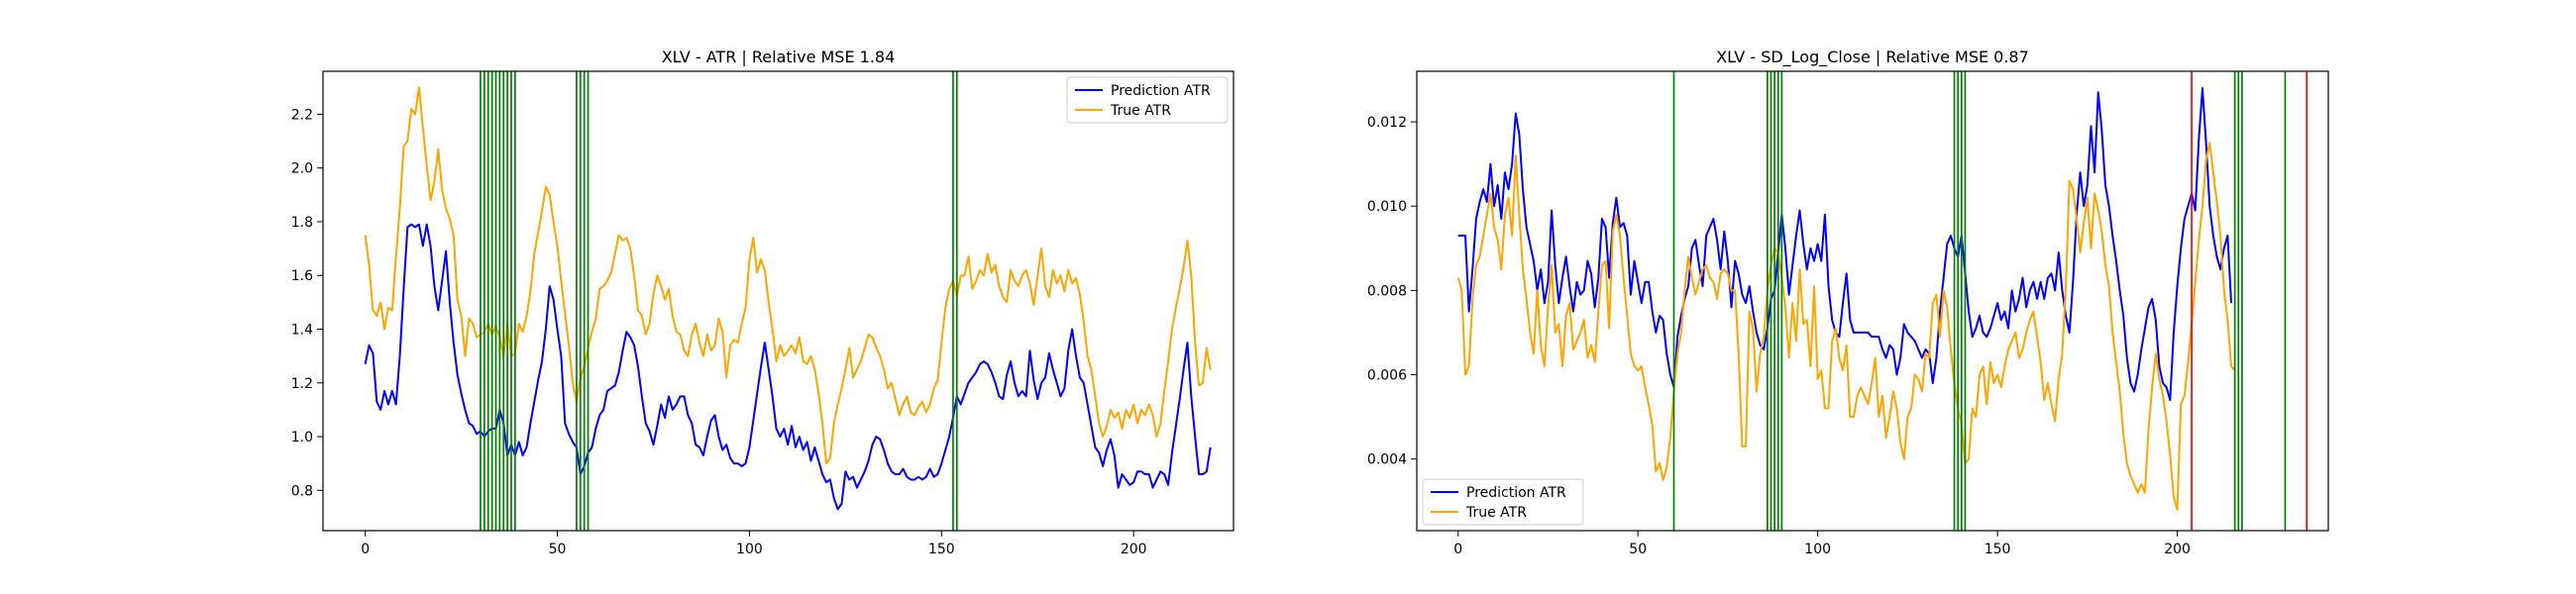 This screenshot has width=2576, height=594. What do you see at coordinates (302, 491) in the screenshot?
I see `y-tick-label: 0.8` at bounding box center [302, 491].